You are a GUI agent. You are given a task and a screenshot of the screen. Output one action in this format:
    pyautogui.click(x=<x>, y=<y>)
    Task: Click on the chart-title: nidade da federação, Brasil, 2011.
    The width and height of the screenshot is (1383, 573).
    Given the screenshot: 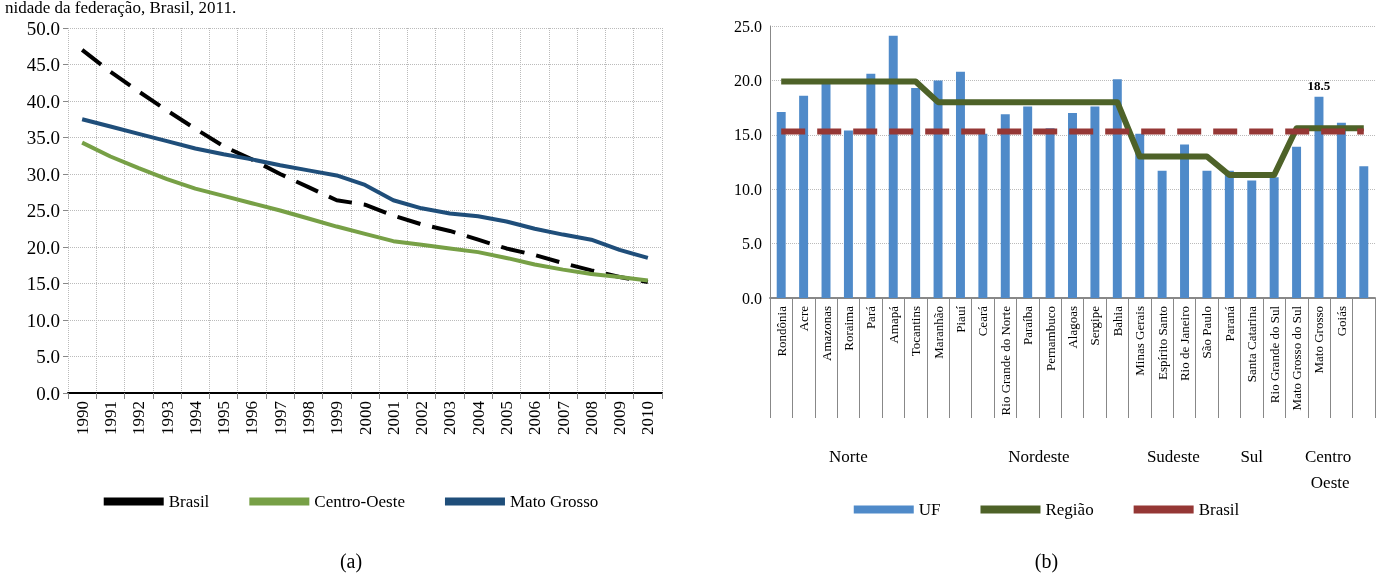 What is the action you would take?
    pyautogui.click(x=121, y=8)
    